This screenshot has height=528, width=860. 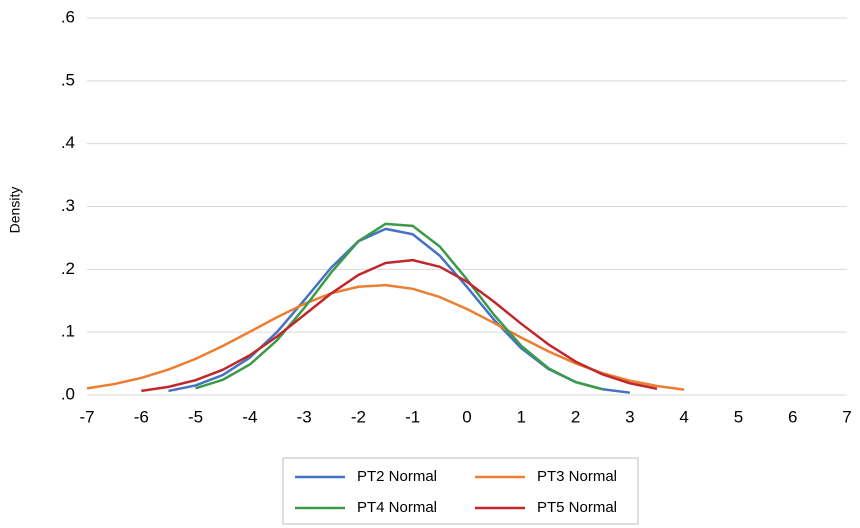 What do you see at coordinates (629, 416) in the screenshot?
I see `x-tick-label: 3` at bounding box center [629, 416].